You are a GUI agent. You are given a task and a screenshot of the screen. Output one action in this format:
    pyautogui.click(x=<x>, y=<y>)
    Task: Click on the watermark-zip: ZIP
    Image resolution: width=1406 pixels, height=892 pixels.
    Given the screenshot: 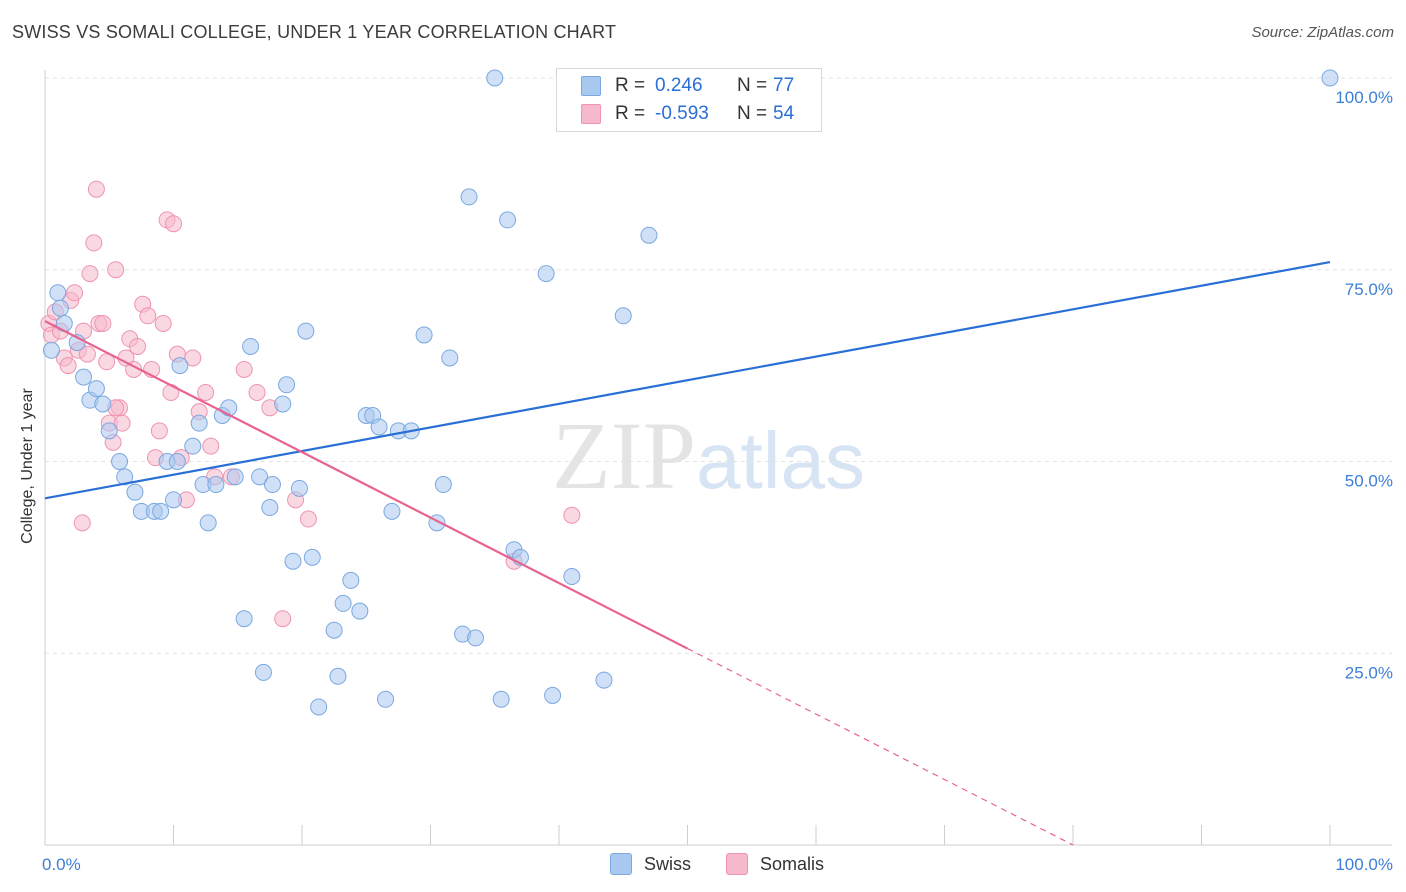 What is the action you would take?
    pyautogui.click(x=624, y=455)
    